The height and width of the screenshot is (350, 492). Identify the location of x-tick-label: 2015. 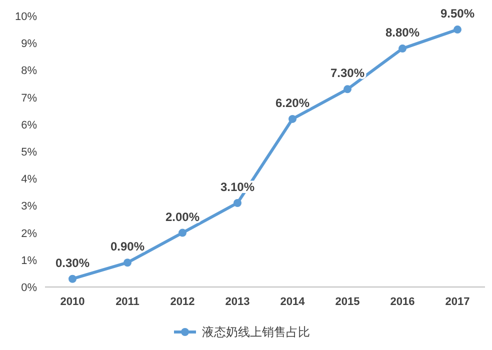
(347, 302).